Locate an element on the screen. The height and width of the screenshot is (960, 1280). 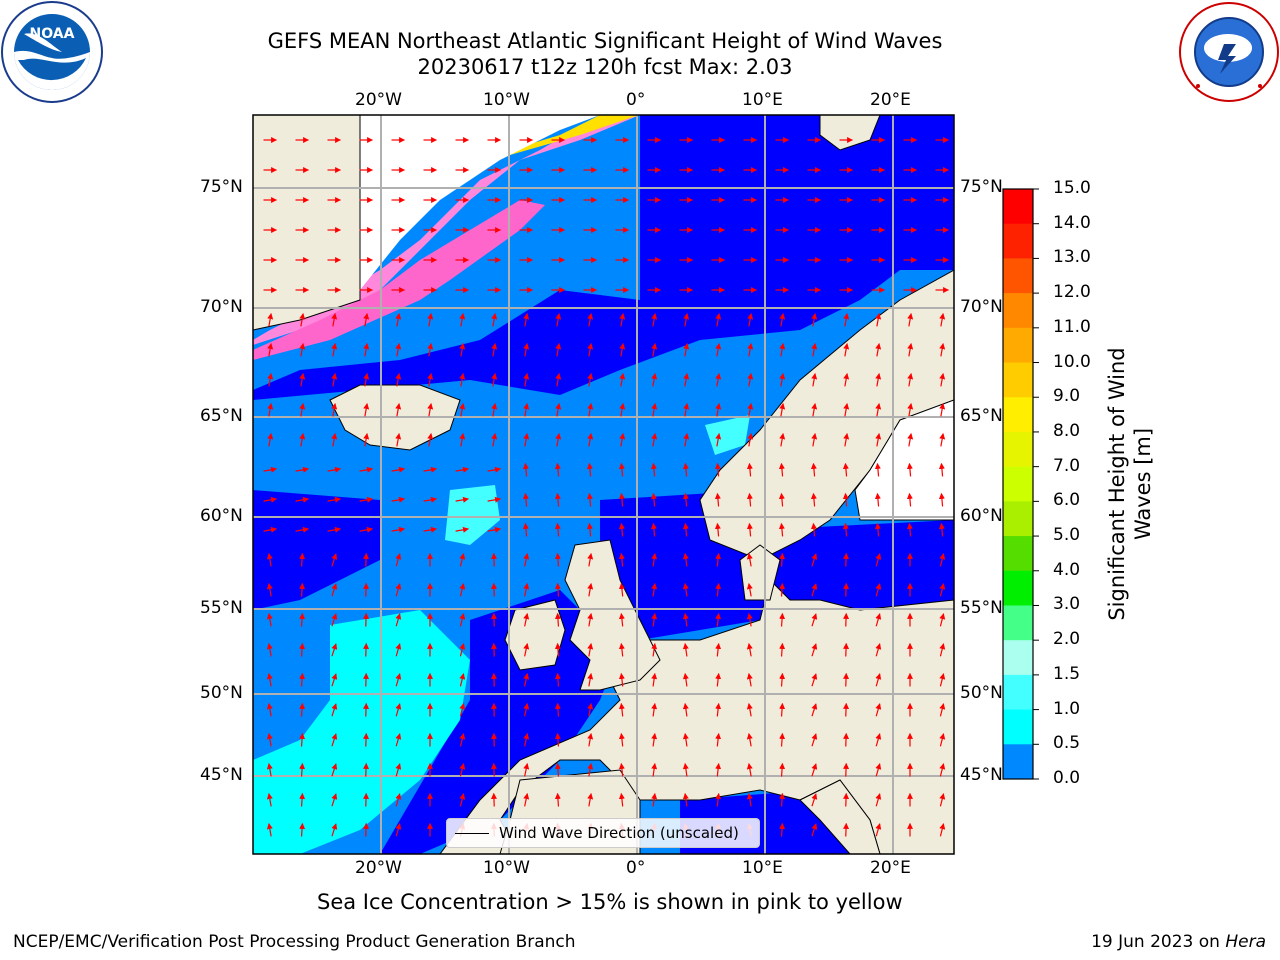
colorbar-tick-label: 12.0 is located at coordinates (1072, 292).